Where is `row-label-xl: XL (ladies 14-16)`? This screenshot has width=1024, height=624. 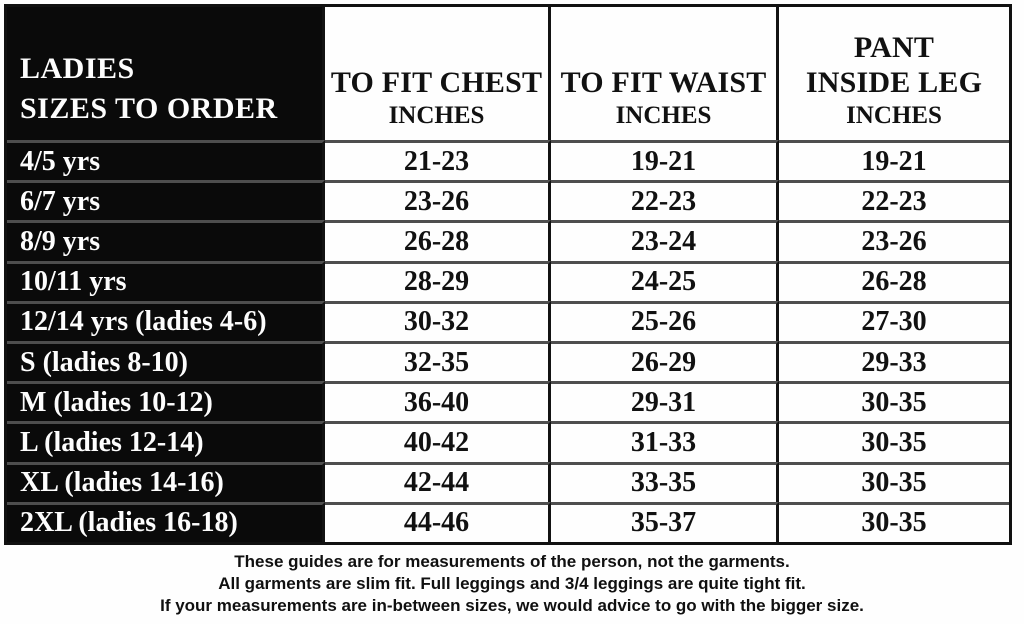
row-label-xl: XL (ladies 14-16) is located at coordinates (166, 481).